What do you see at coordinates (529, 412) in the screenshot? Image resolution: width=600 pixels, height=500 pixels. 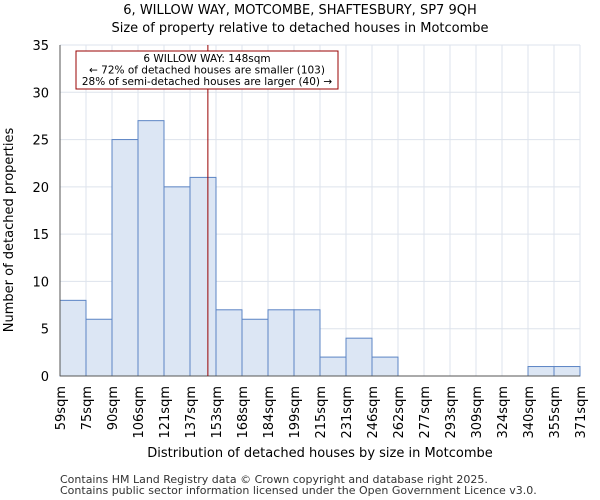 I see `x-tick-label: 340sqm` at bounding box center [529, 412].